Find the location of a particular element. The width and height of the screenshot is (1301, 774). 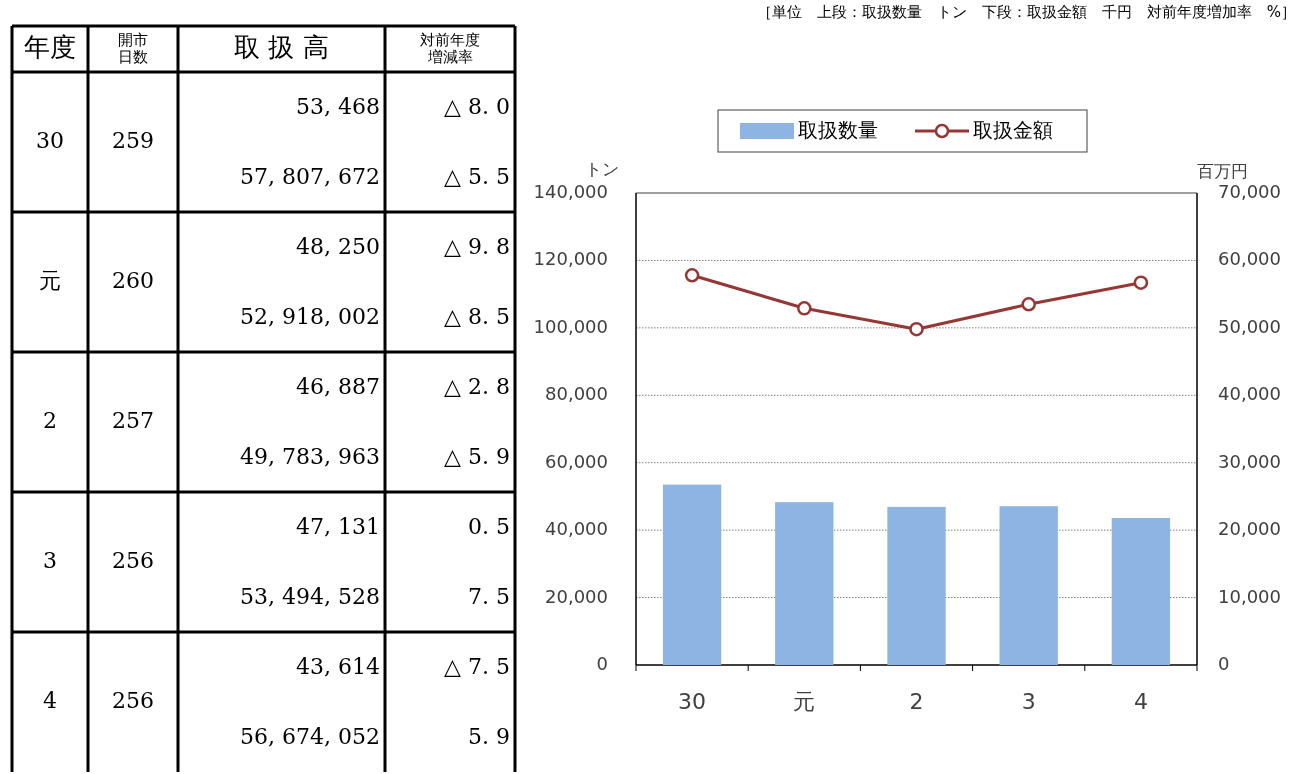

y-tick-label: 60,000 is located at coordinates (576, 461).